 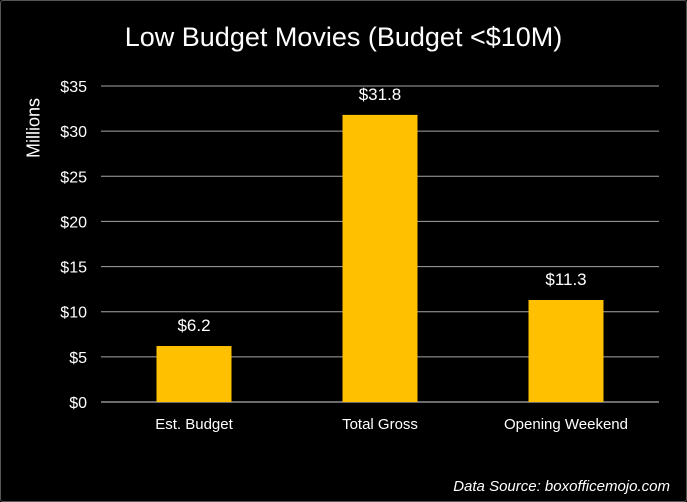 What do you see at coordinates (194, 424) in the screenshot?
I see `x-tick-label: Est. Budget` at bounding box center [194, 424].